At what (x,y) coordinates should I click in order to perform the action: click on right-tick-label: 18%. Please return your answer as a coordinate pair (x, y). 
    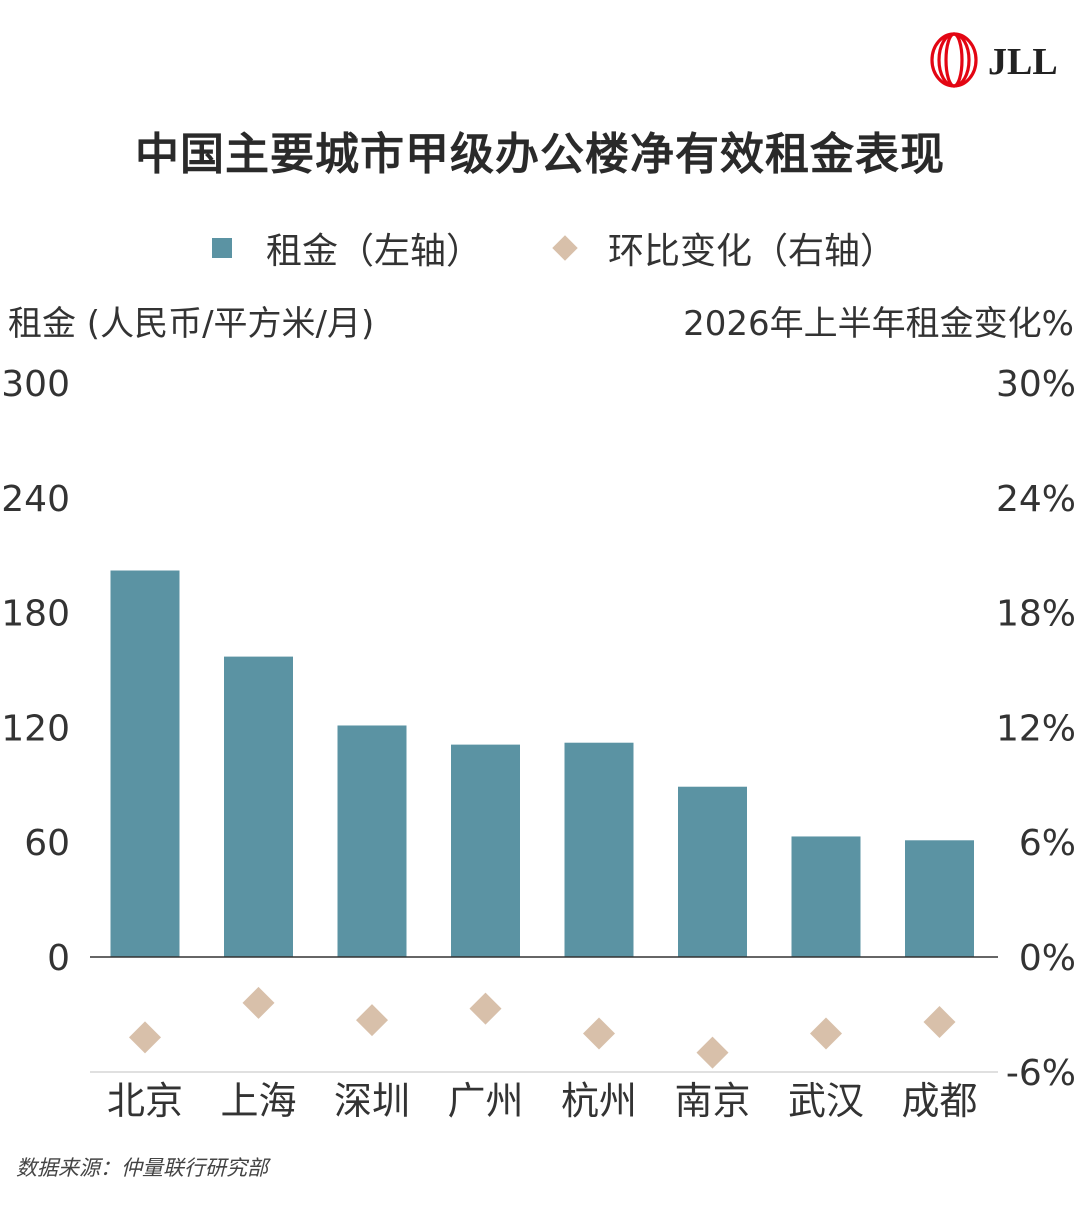
    Looking at the image, I should click on (1036, 614).